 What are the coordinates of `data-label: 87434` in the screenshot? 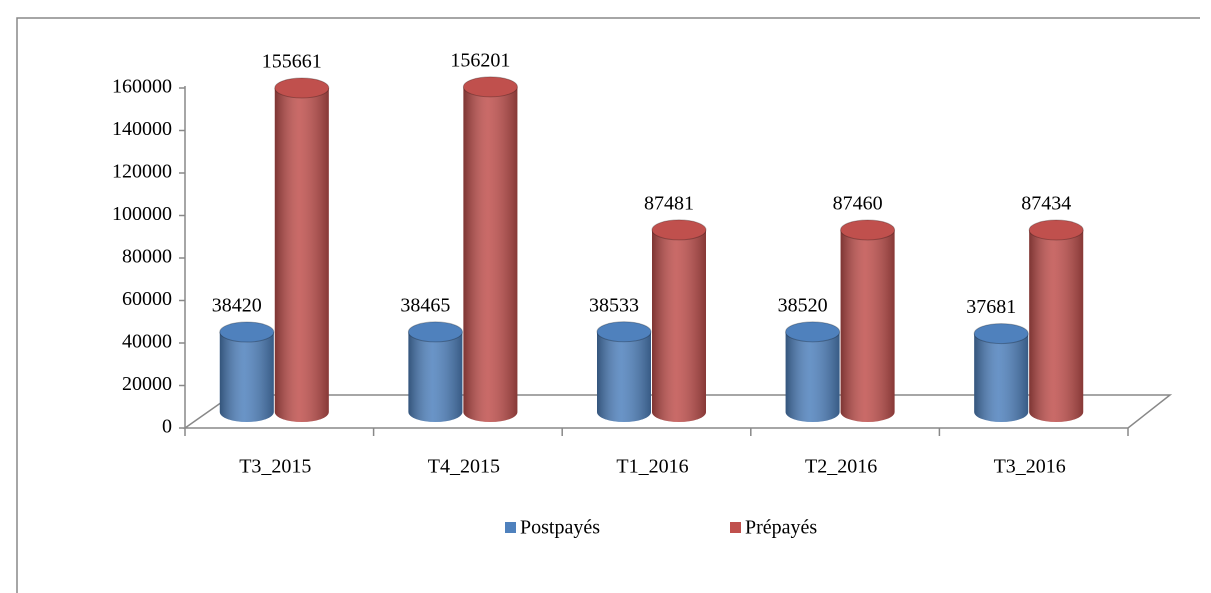 It's located at (1046, 204).